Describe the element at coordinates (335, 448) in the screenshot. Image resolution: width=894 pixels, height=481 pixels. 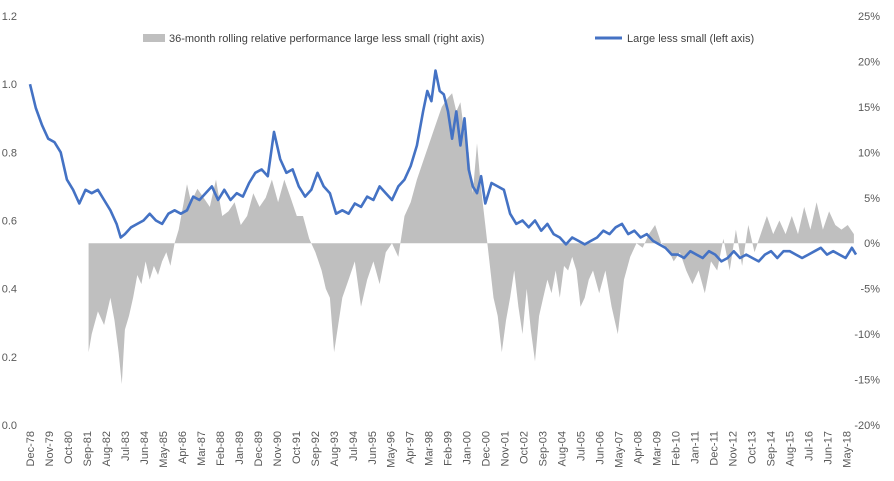
I see `x-tick-label: Aug-93` at that location.